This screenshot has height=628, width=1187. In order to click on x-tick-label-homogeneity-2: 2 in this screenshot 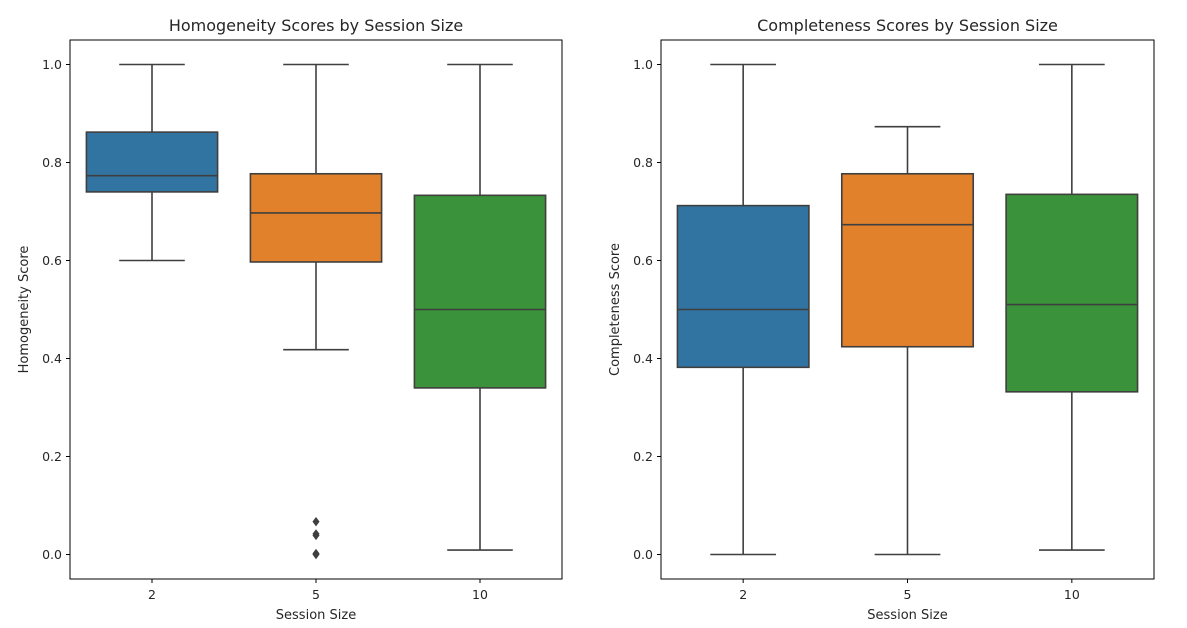, I will do `click(152, 594)`.